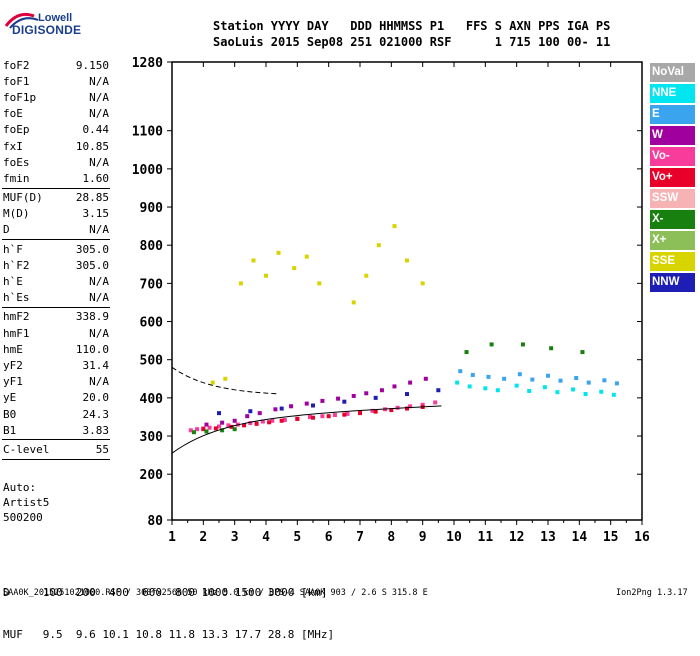 This screenshot has height=656, width=700. Describe the element at coordinates (611, 537) in the screenshot. I see `x-tick-label: 15` at that location.